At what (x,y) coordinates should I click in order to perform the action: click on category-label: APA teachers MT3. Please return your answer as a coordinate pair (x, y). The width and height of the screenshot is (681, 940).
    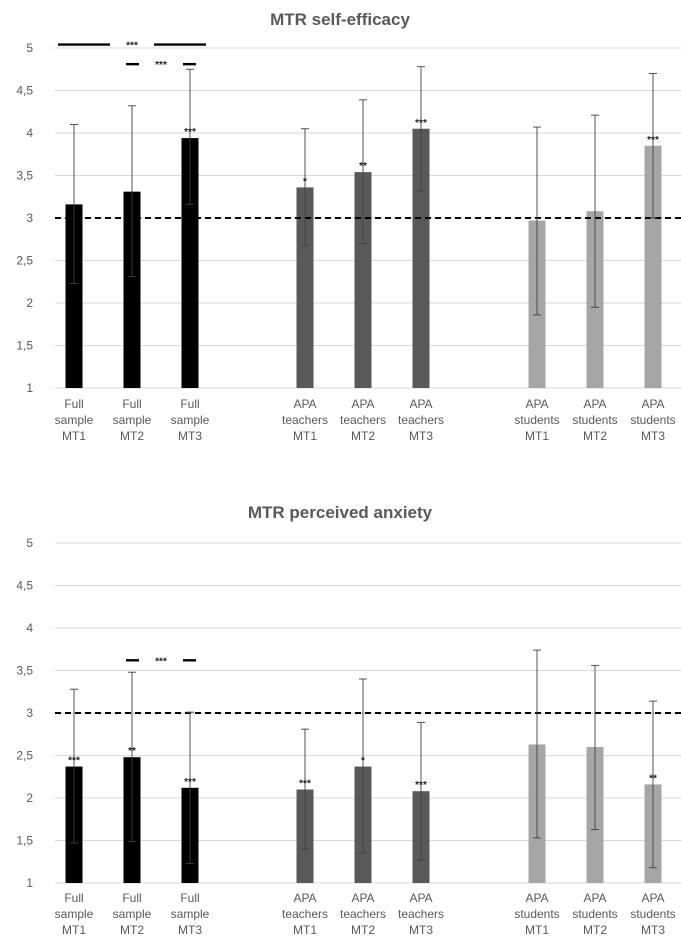
    Looking at the image, I should click on (421, 914).